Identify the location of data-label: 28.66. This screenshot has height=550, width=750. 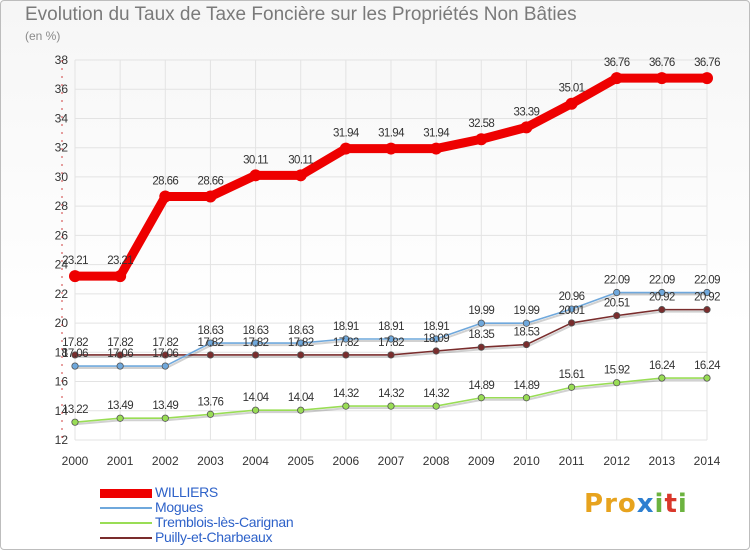
(211, 182).